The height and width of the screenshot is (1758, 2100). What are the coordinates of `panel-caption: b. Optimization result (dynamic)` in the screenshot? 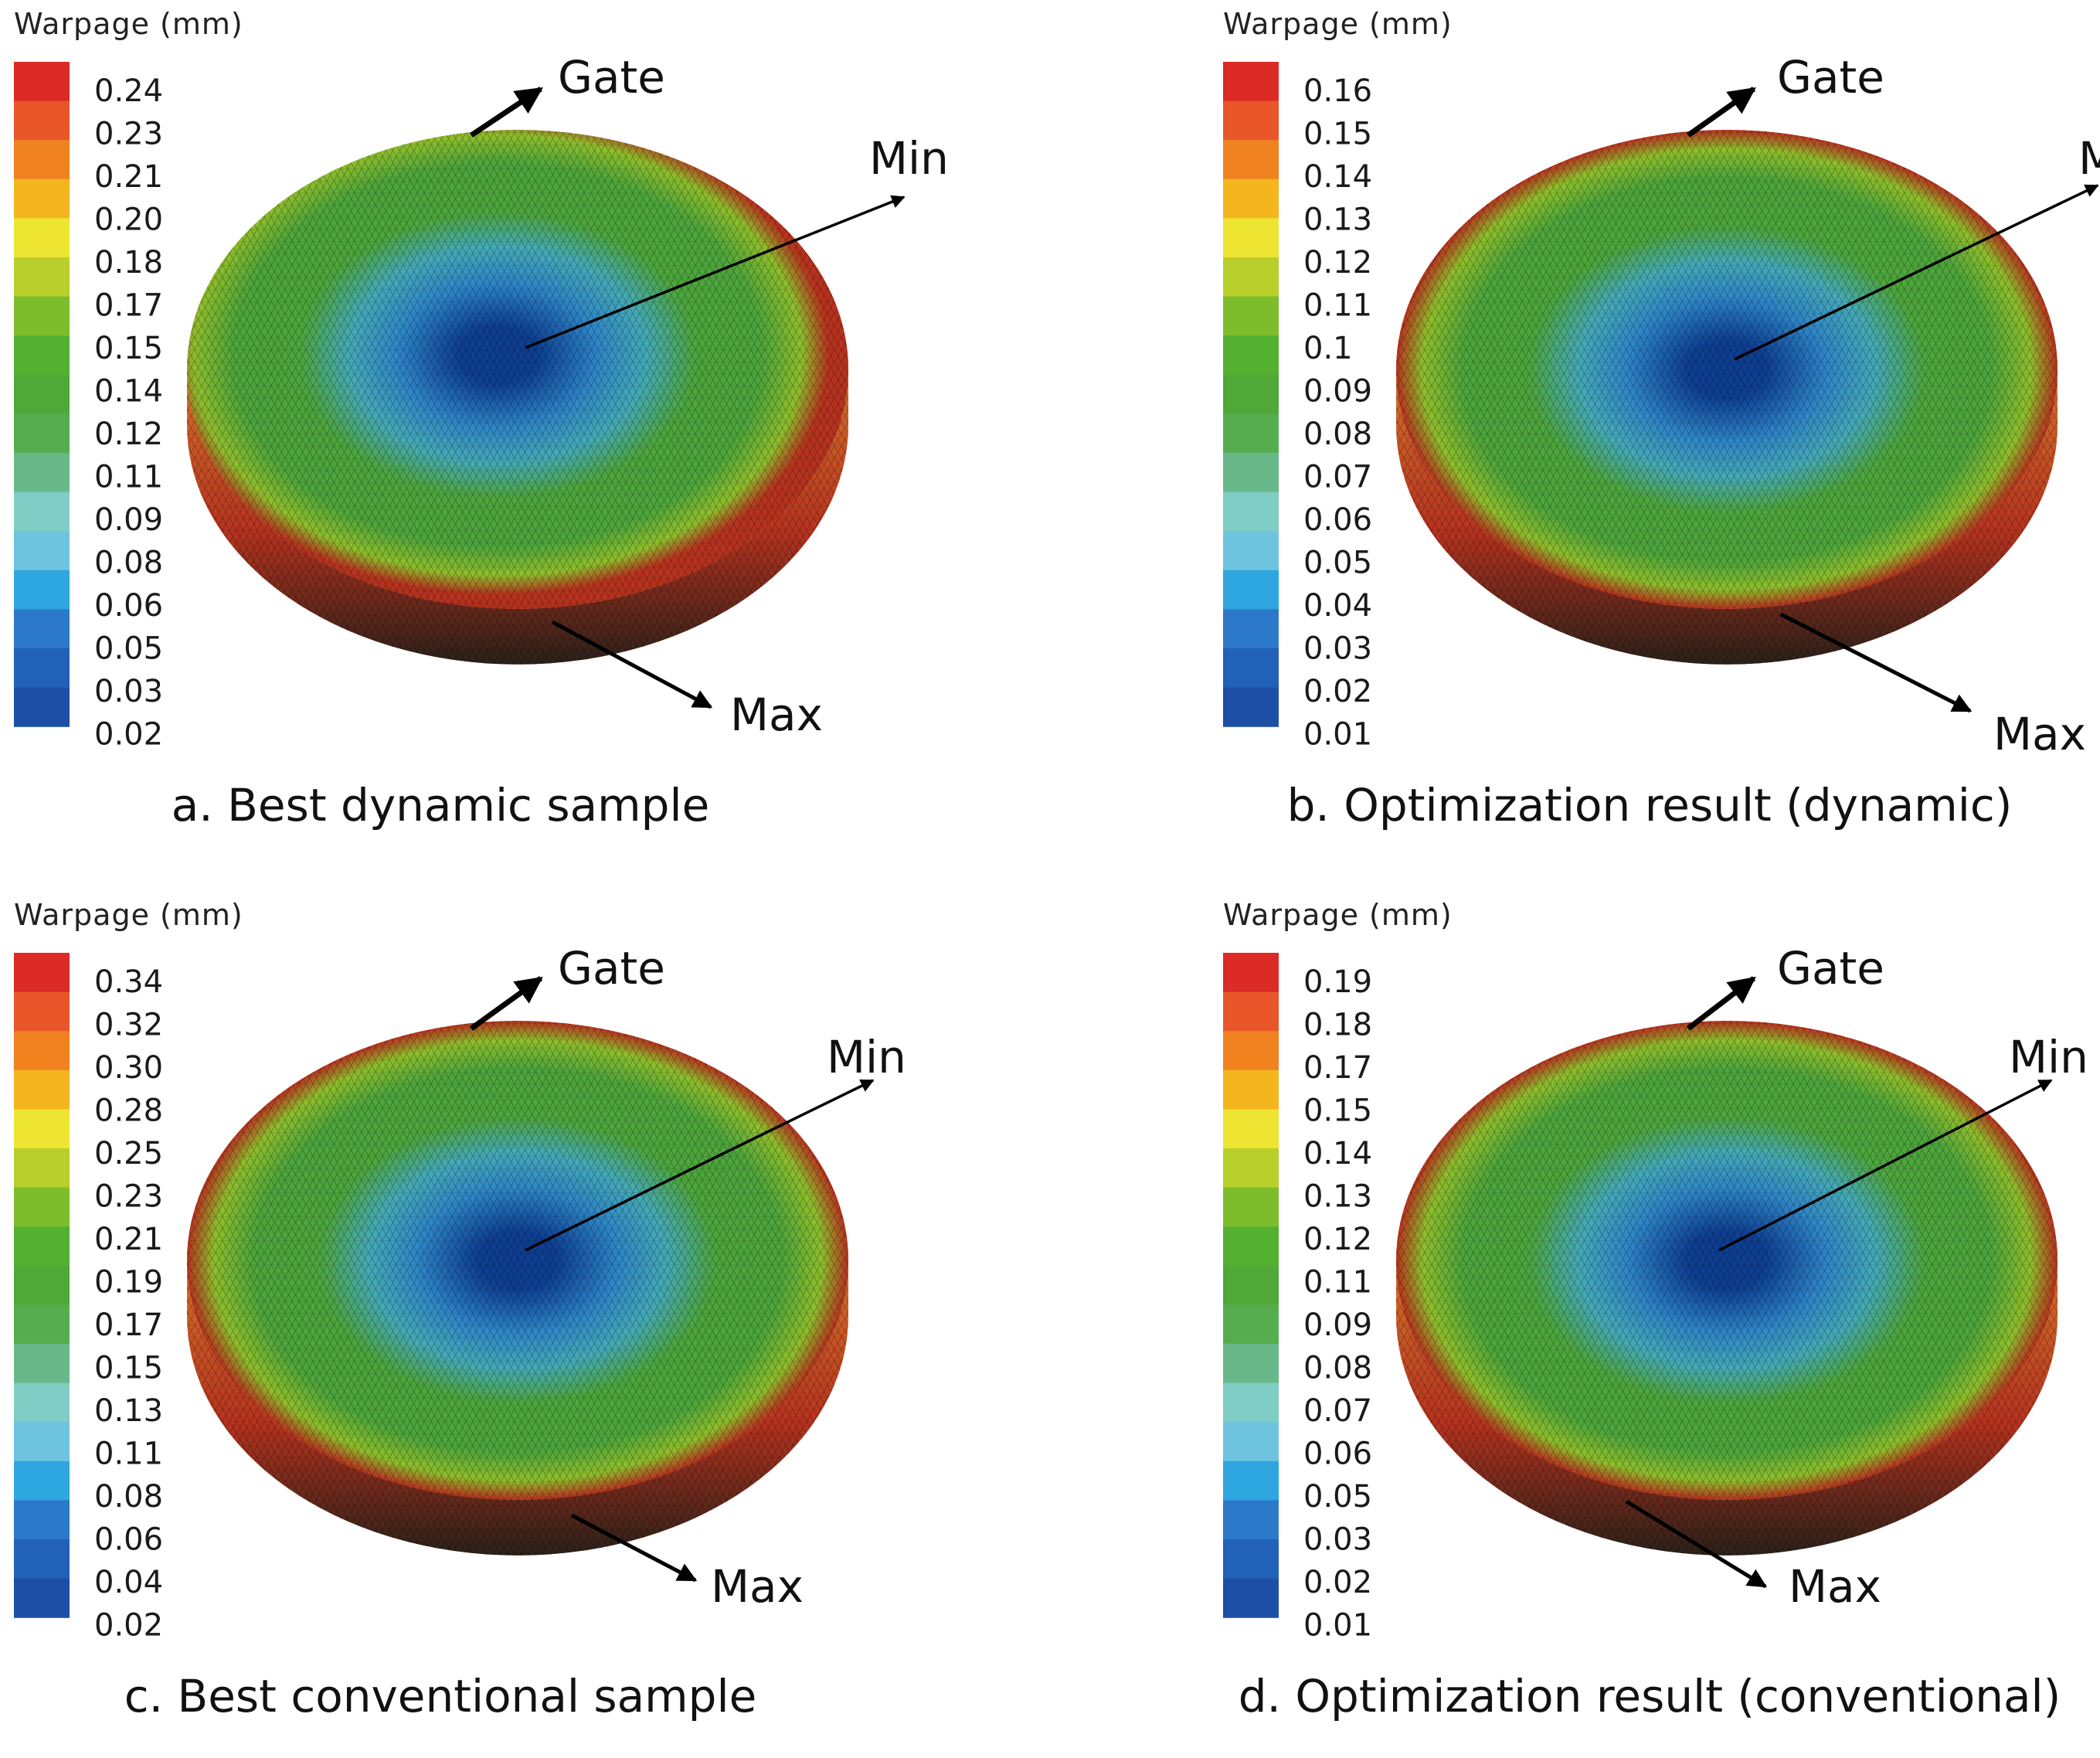 It's located at (1650, 805).